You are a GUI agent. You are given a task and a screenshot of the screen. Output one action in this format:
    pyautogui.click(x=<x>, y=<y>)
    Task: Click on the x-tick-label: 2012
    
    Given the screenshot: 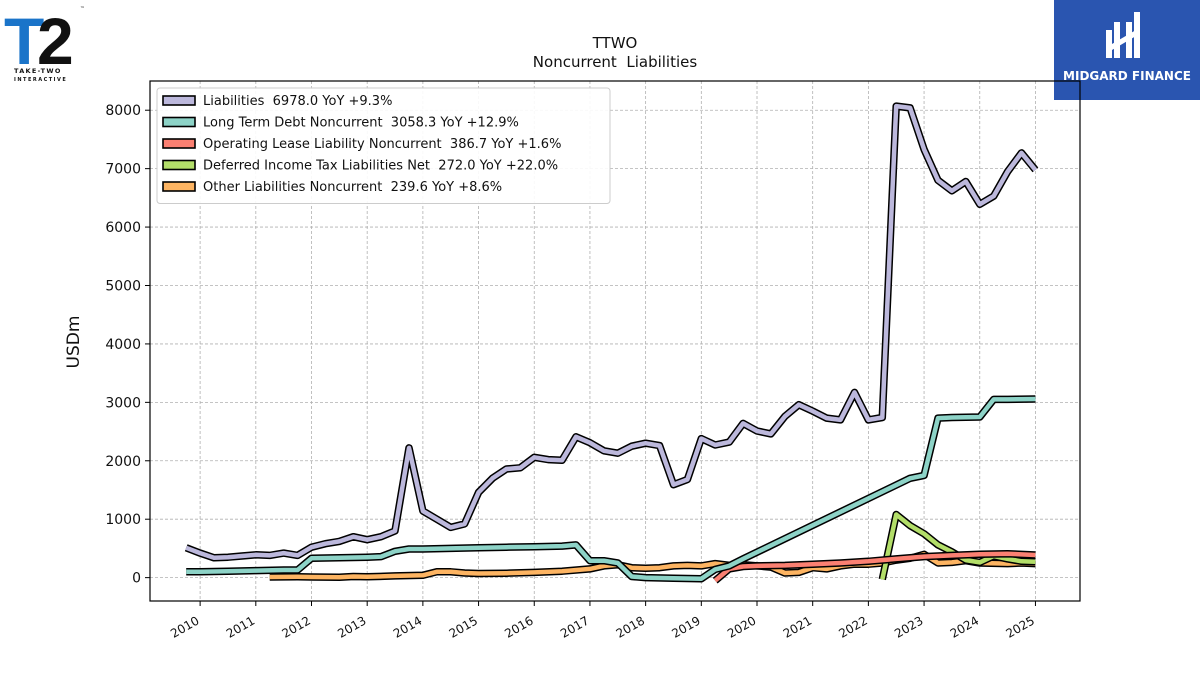 What is the action you would take?
    pyautogui.click(x=296, y=626)
    